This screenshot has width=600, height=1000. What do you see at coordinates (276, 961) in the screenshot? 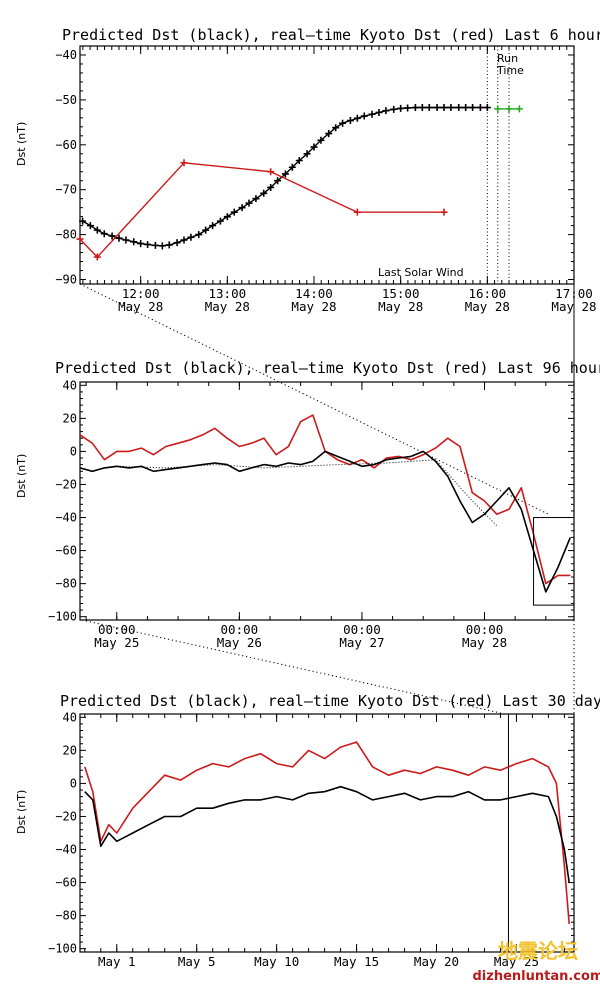
I see `x-tick-label: May 10` at bounding box center [276, 961].